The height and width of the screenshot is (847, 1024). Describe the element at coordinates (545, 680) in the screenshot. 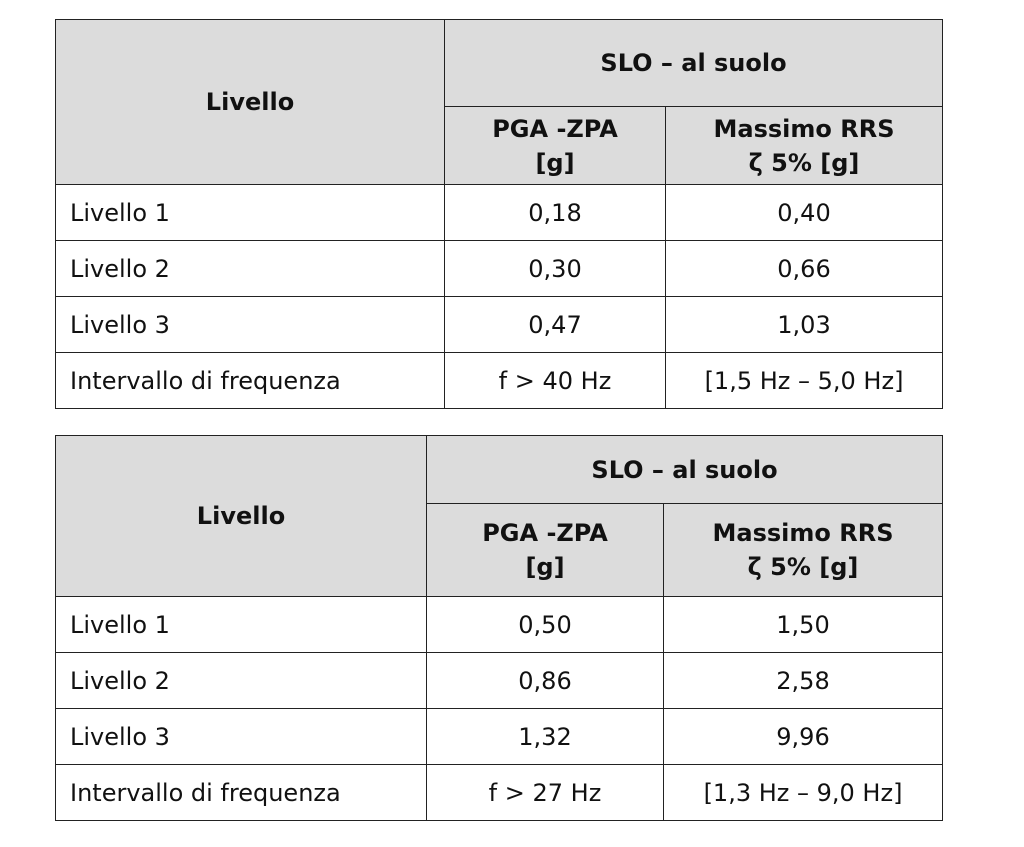

I see `row-pga: 0,86` at that location.